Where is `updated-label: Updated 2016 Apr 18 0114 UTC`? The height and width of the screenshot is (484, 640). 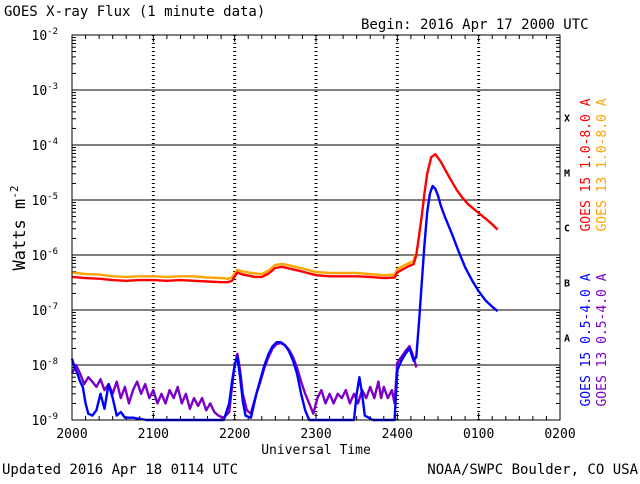
updated-label: Updated 2016 Apr 18 0114 UTC is located at coordinates (120, 470).